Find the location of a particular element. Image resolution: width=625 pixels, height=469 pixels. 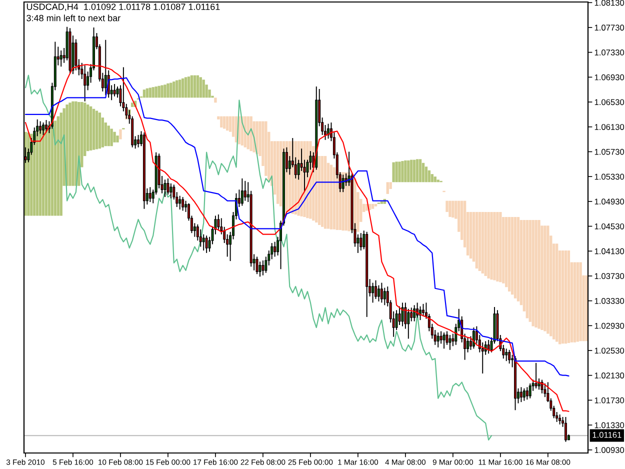

y-tick-label: 1.04930 is located at coordinates (609, 201).